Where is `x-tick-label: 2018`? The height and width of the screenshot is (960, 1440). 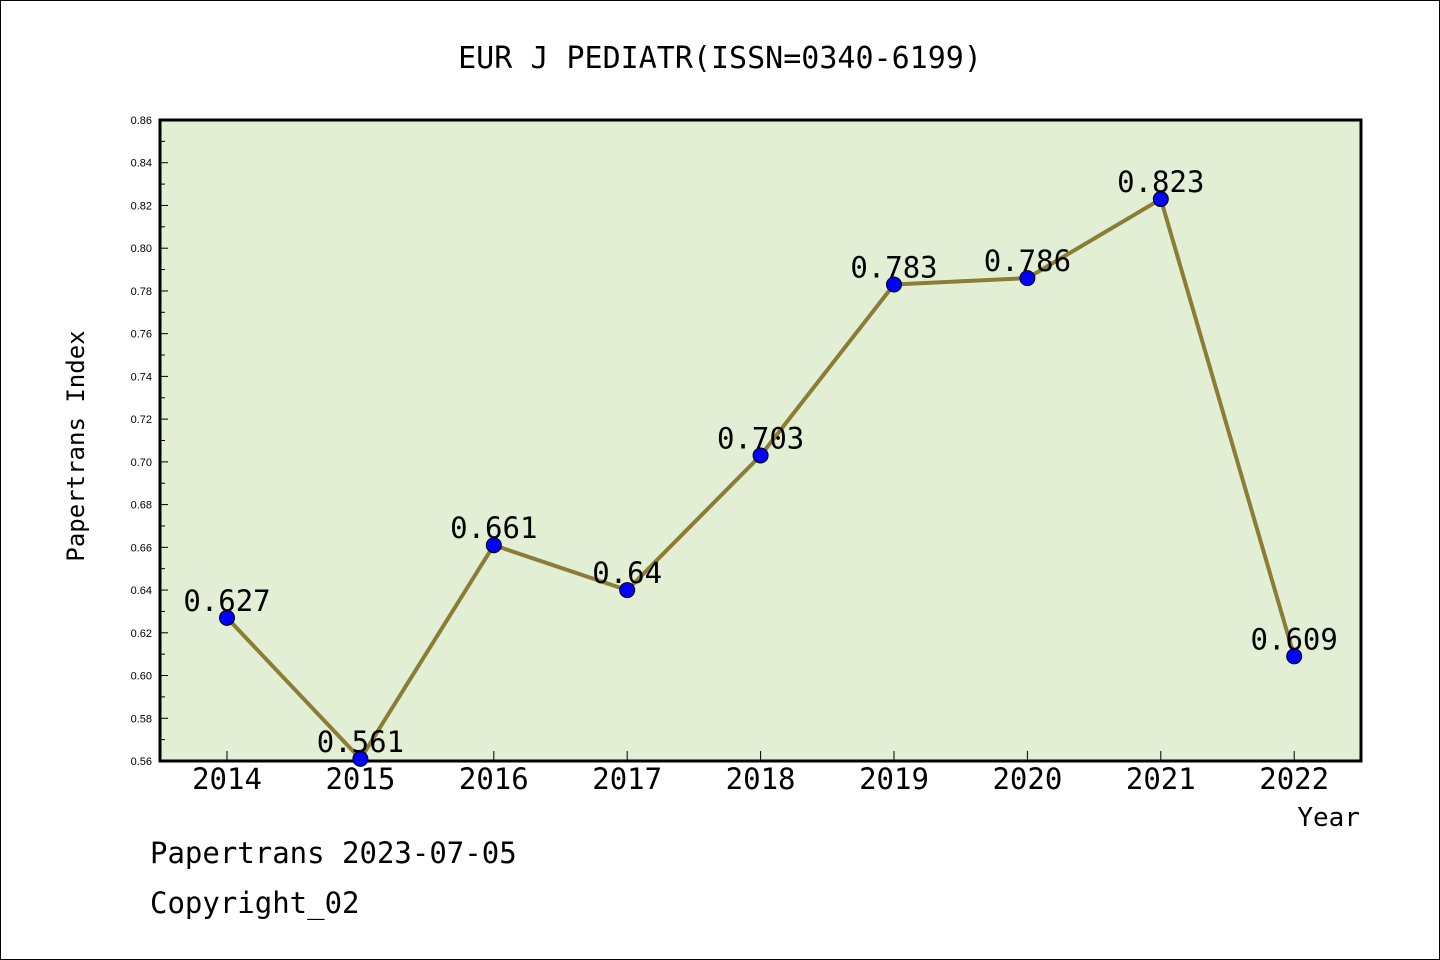
x-tick-label: 2018 is located at coordinates (761, 779).